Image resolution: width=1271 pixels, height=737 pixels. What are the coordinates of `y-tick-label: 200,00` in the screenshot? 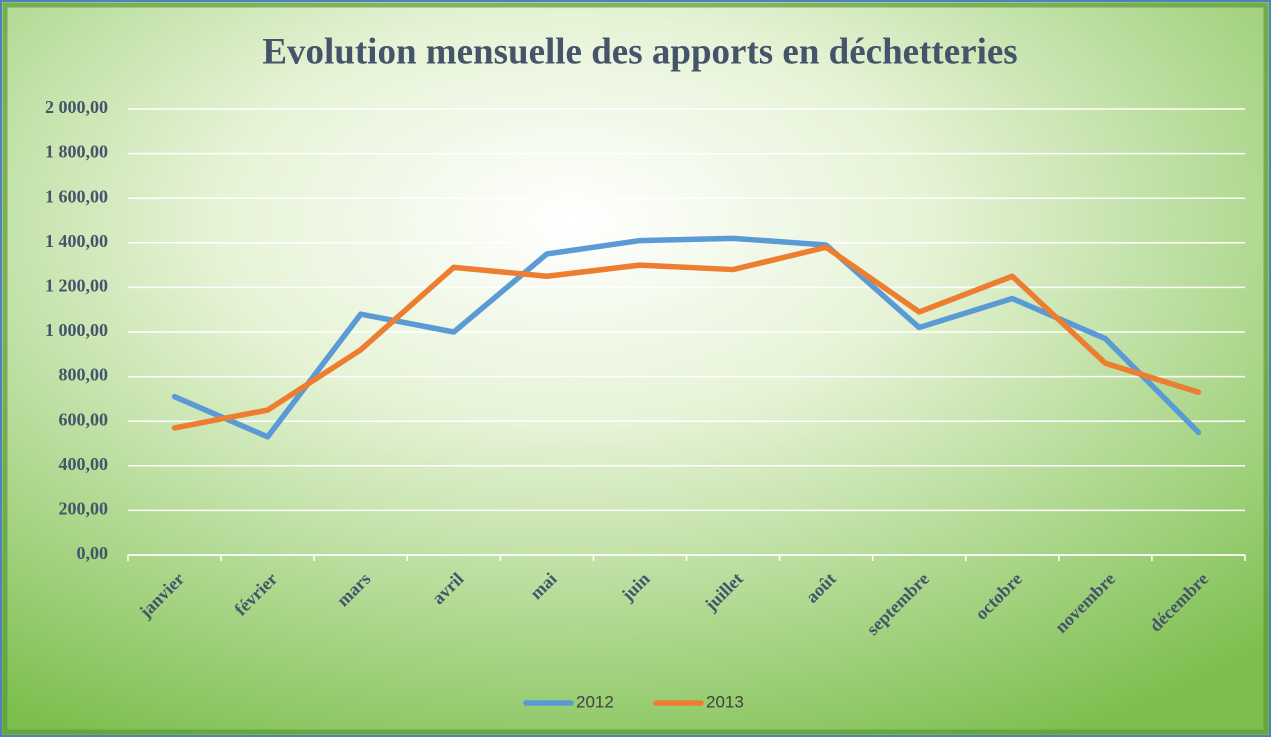 It's located at (84, 509).